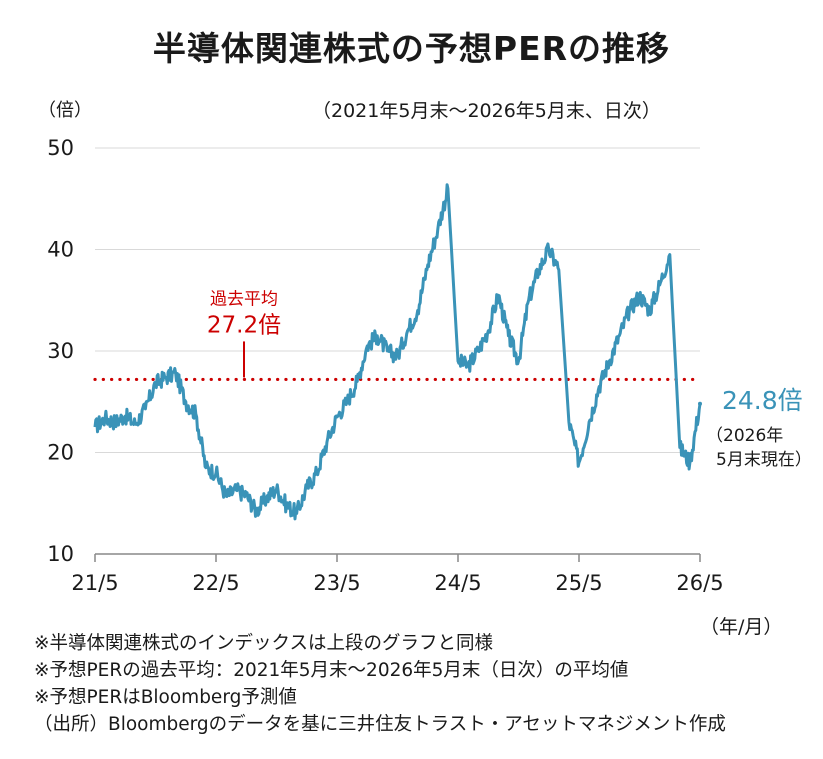  Describe the element at coordinates (94, 583) in the screenshot. I see `x-tick-label: 21/5` at that location.